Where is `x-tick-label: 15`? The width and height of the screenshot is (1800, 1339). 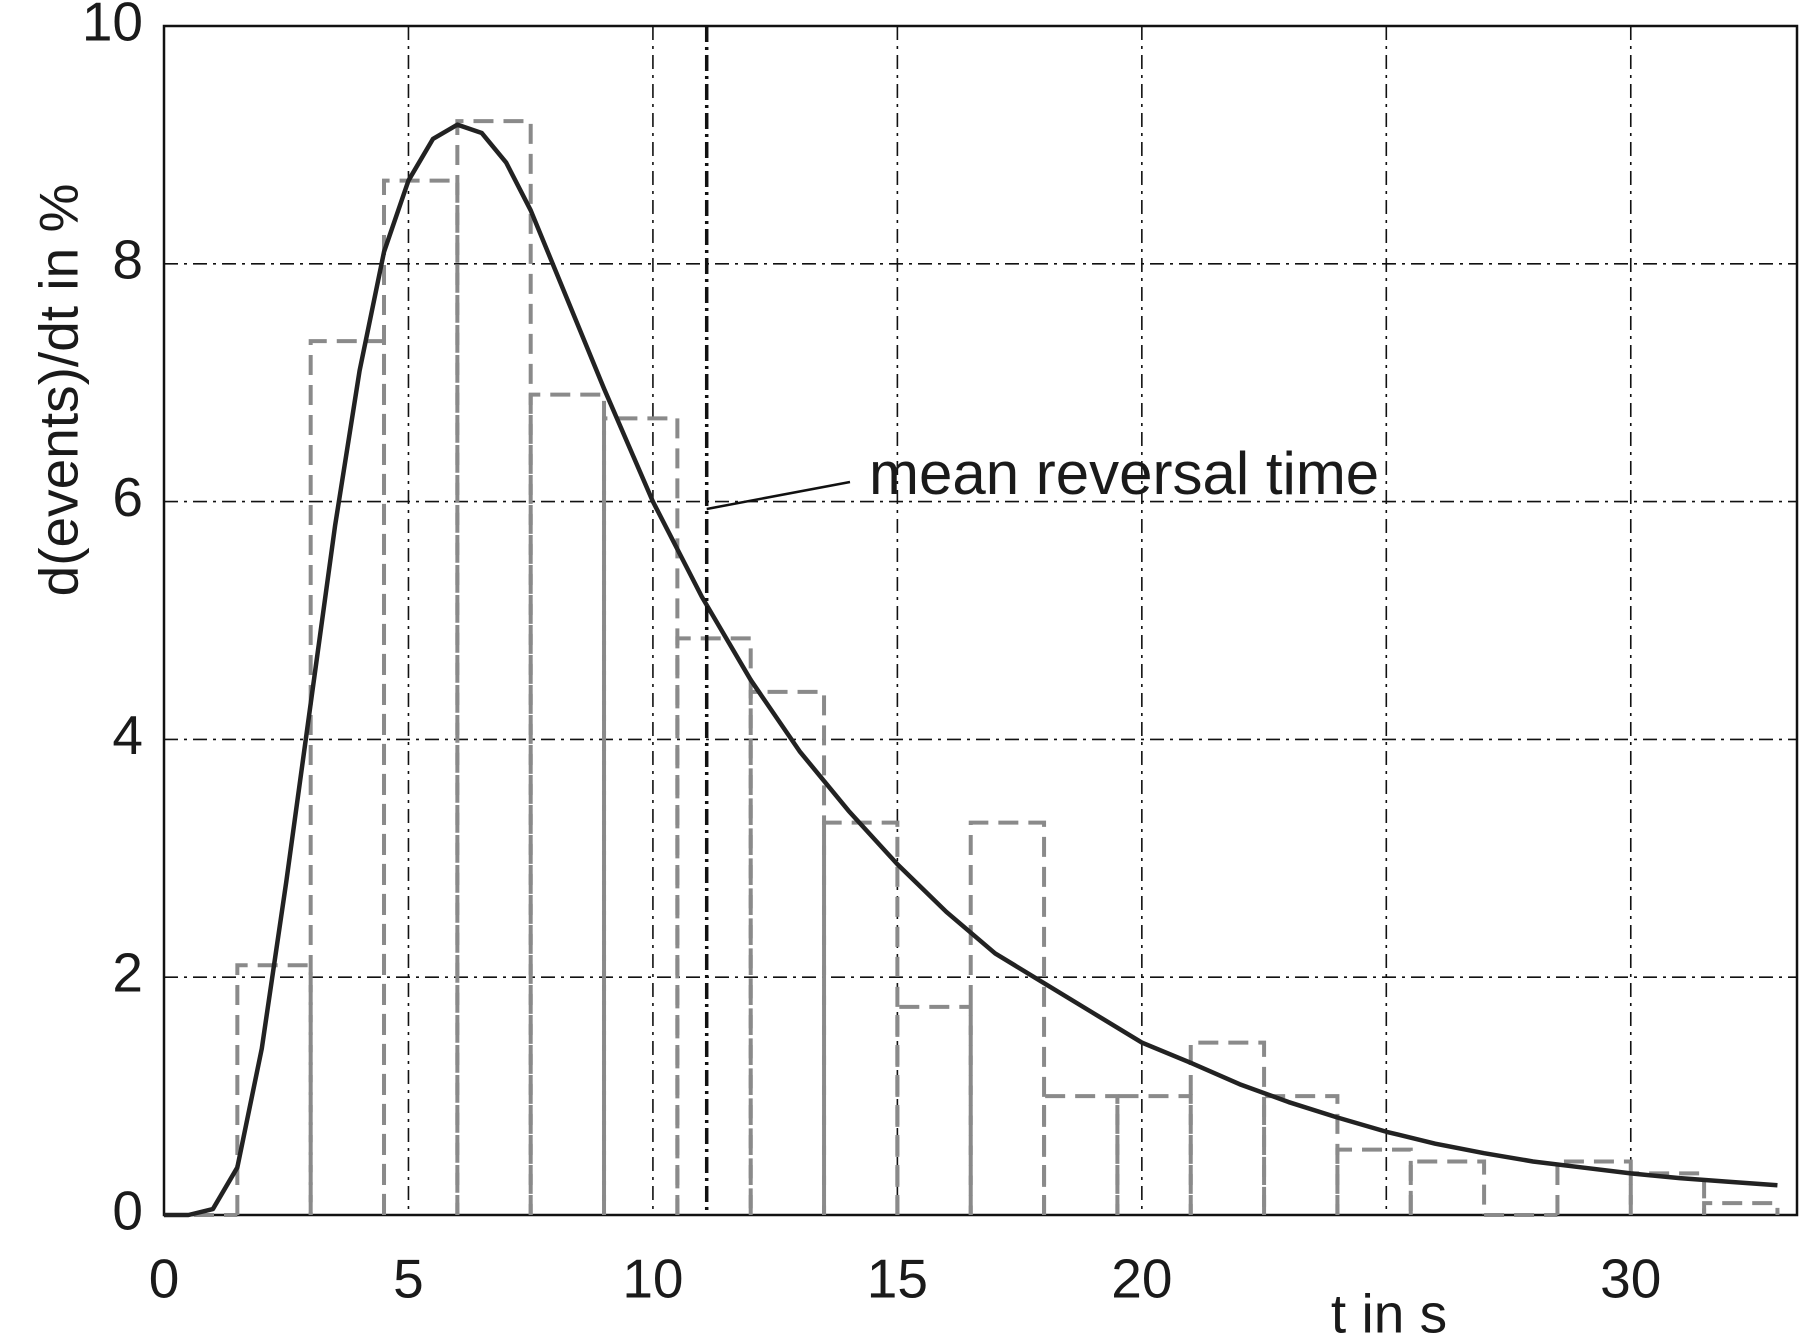
x-tick-label: 15 is located at coordinates (897, 1279).